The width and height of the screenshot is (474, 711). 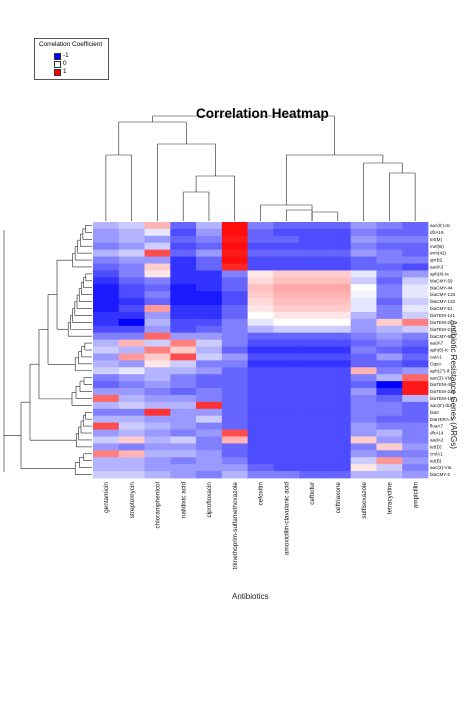 What do you see at coordinates (440, 474) in the screenshot?
I see `row-label: blaCMY-2` at bounding box center [440, 474].